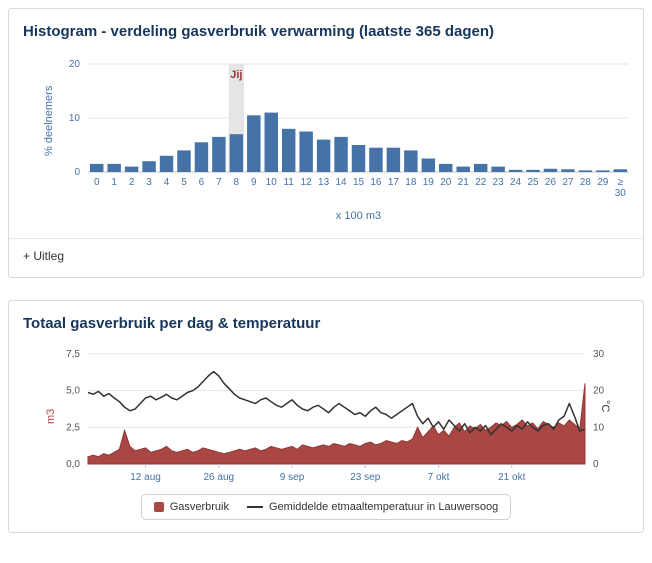 The image size is (652, 563). Describe the element at coordinates (172, 323) in the screenshot. I see `daily-panel-title: Totaal gasverbruik per dag & temperatuur` at that location.